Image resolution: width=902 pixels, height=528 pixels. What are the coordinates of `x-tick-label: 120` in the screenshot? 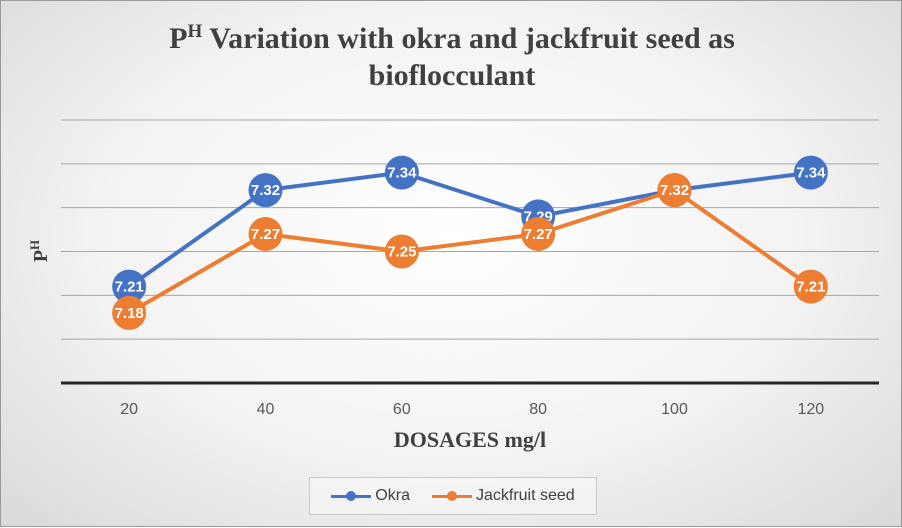 It's located at (810, 409).